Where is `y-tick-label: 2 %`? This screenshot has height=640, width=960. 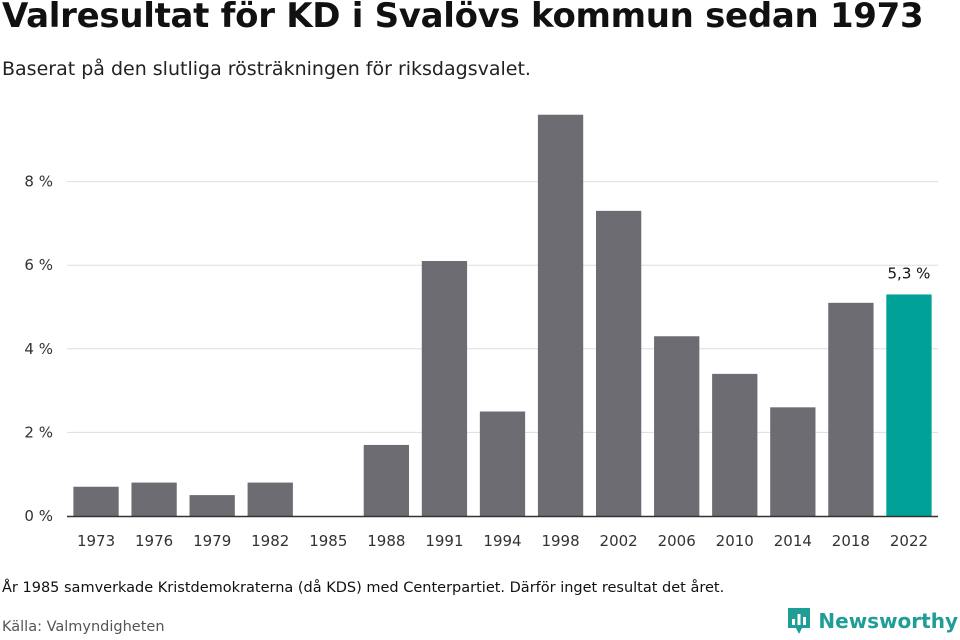
y-tick-label: 2 % is located at coordinates (38, 432).